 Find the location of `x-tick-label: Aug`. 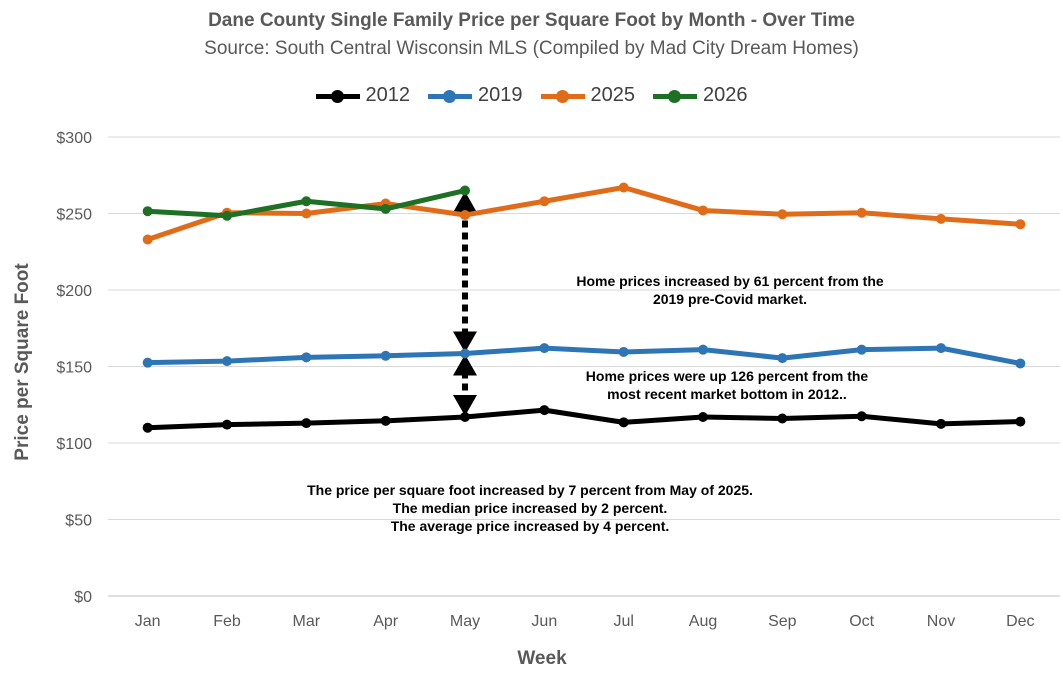

x-tick-label: Aug is located at coordinates (703, 621).